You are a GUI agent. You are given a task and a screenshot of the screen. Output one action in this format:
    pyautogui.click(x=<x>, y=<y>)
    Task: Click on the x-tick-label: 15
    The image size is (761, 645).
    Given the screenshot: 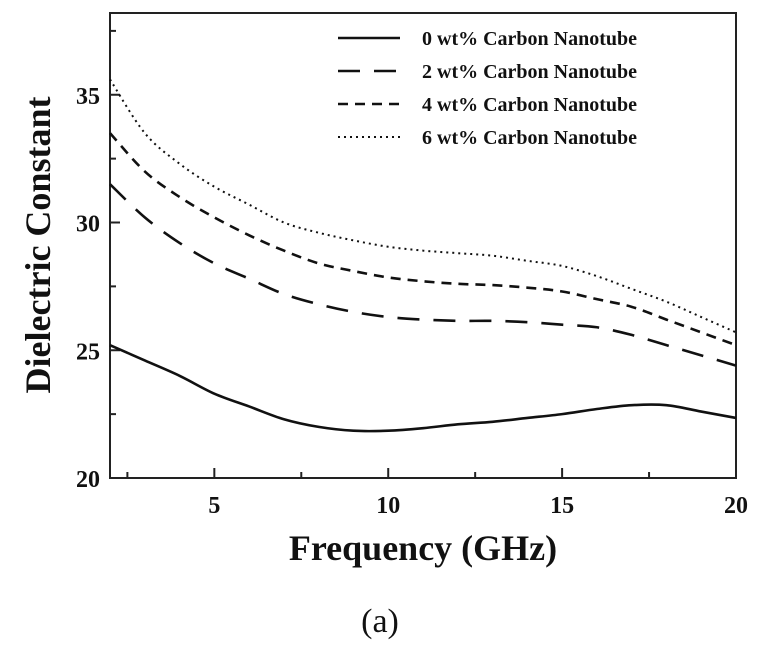 What is the action you would take?
    pyautogui.click(x=562, y=506)
    